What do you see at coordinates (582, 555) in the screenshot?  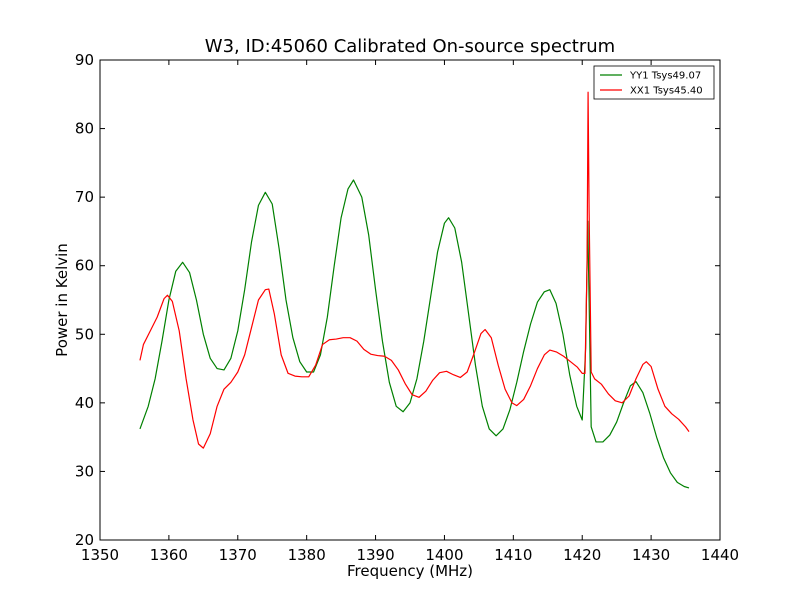 I see `x-tick-label: 1420` at bounding box center [582, 555].